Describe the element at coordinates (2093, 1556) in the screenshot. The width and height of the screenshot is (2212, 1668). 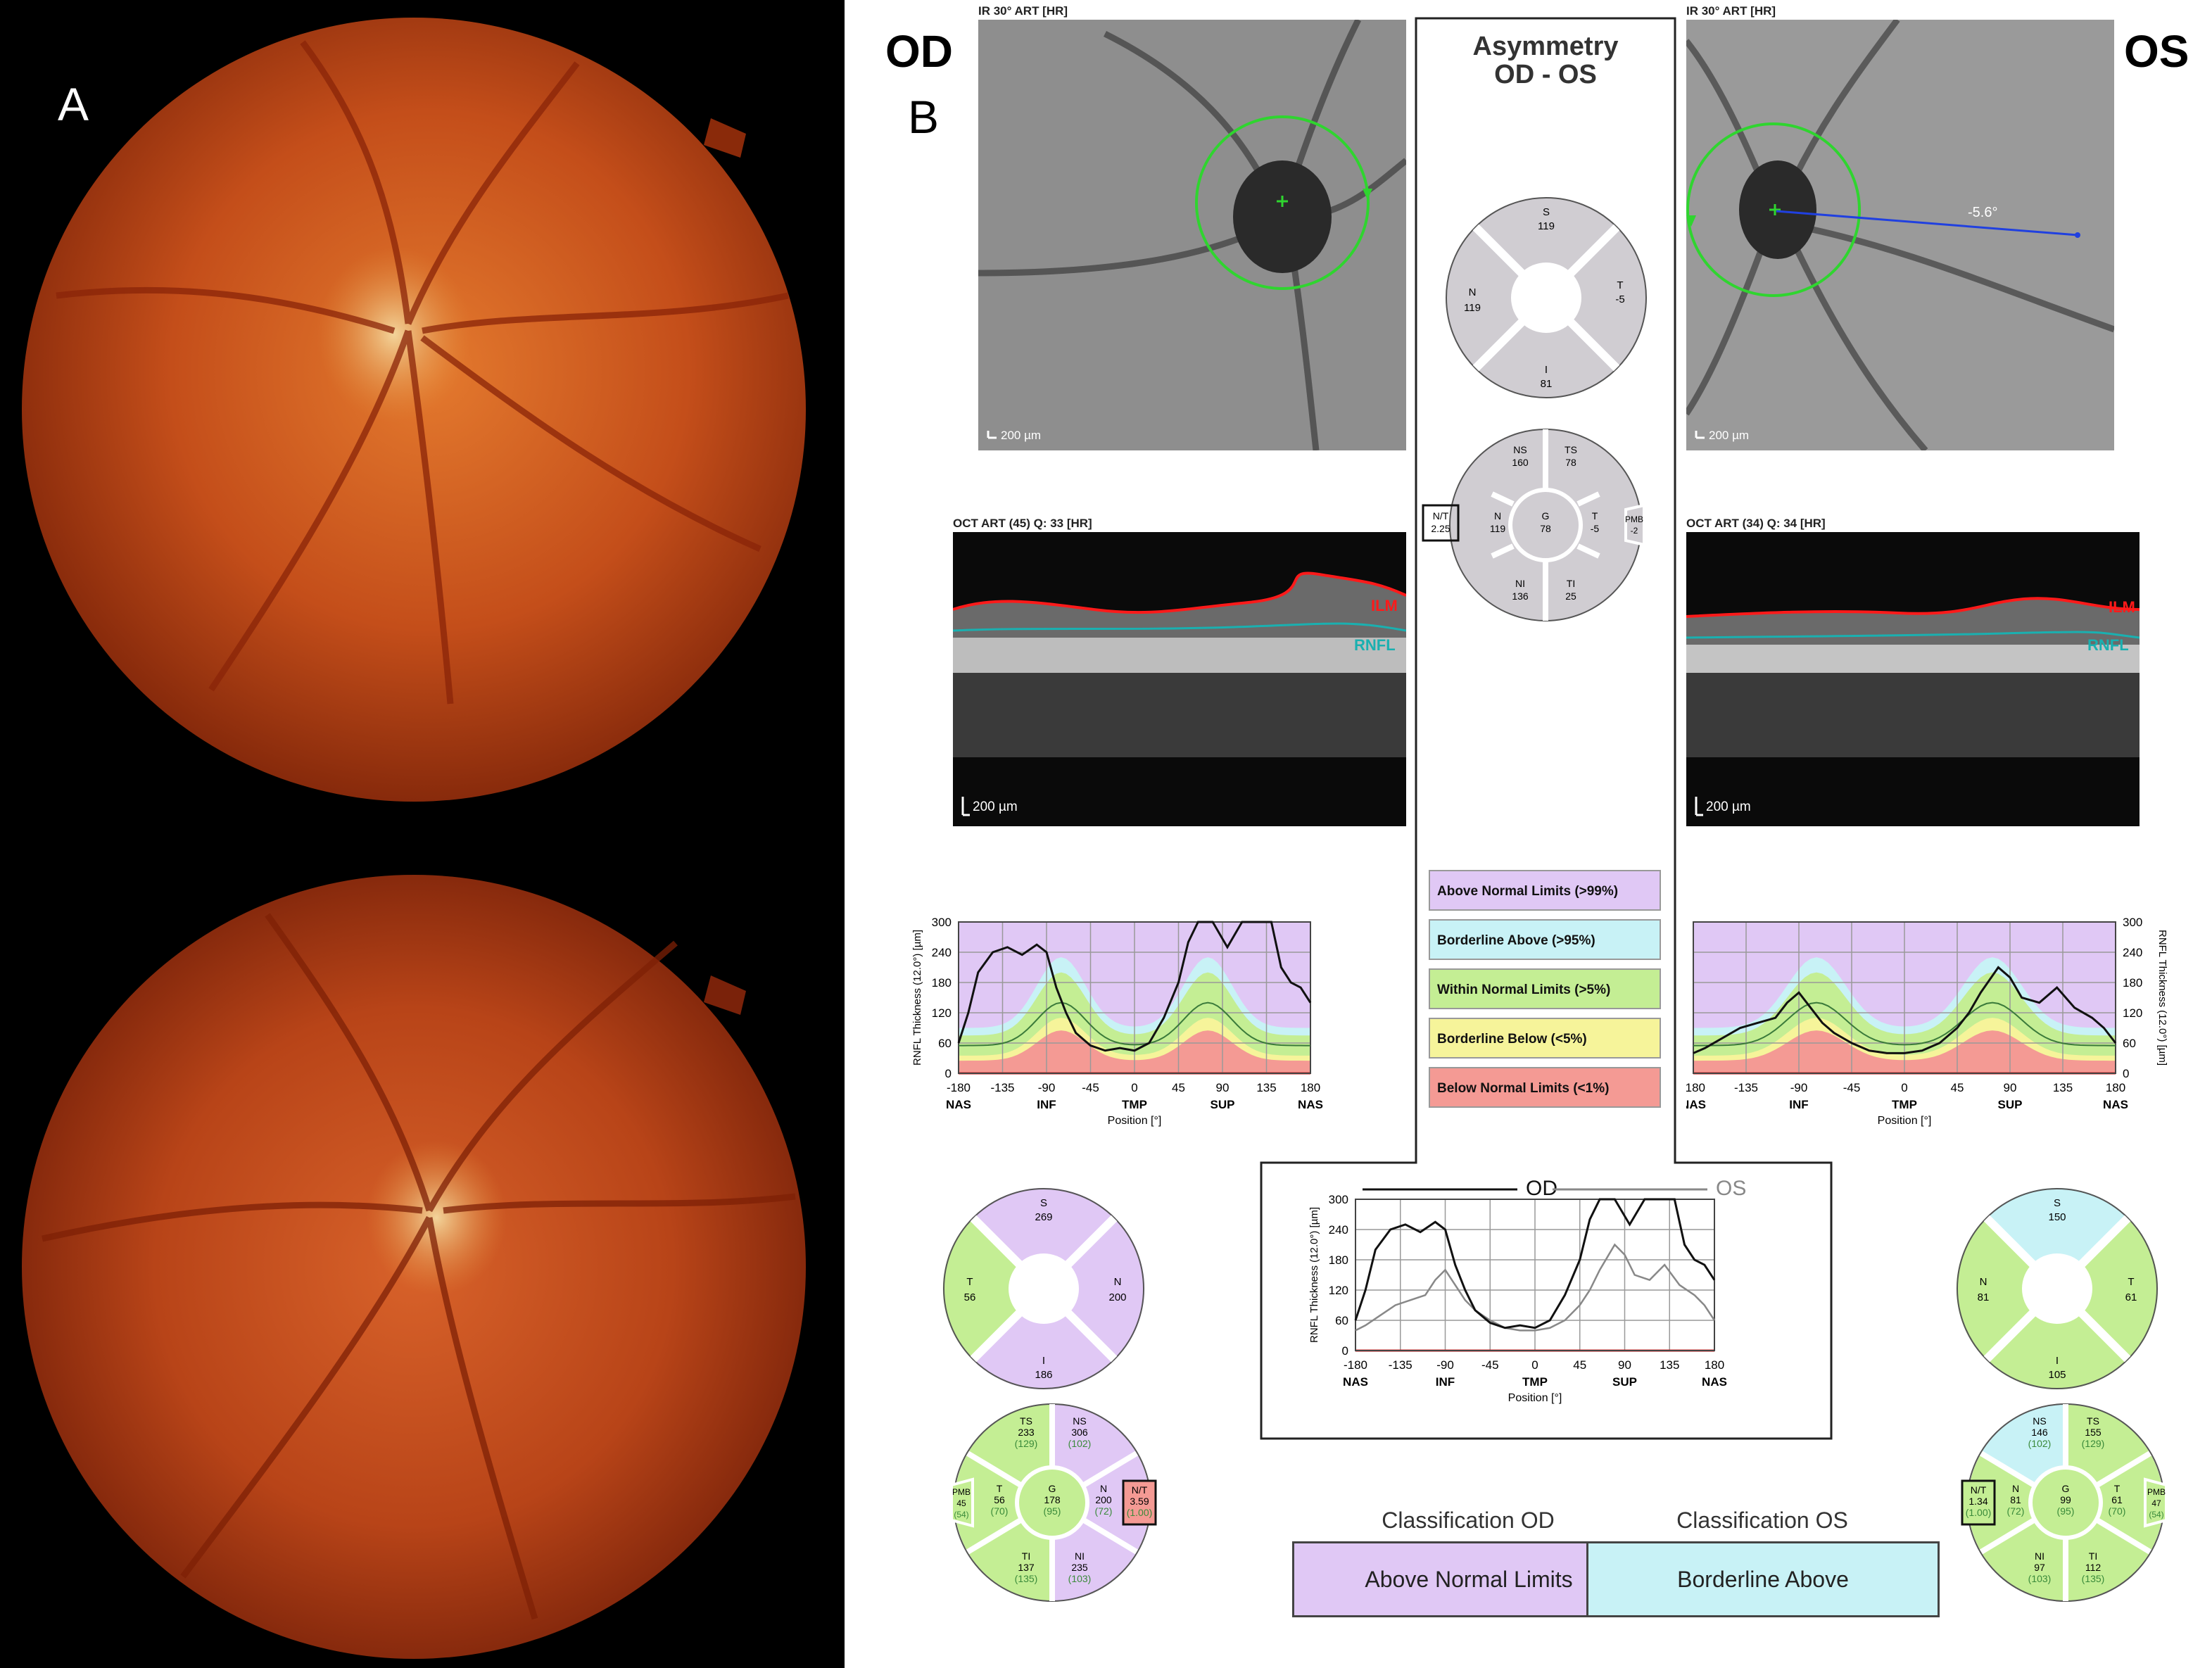
I see `os-s-ti-label: TI` at that location.